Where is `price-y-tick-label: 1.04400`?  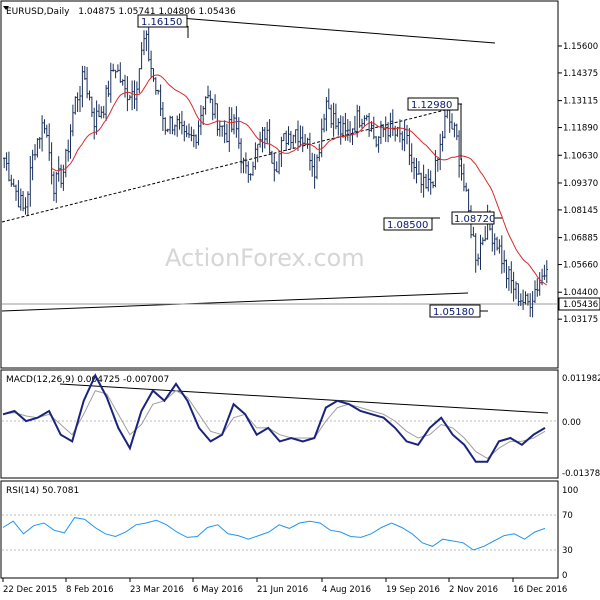 price-y-tick-label: 1.04400 is located at coordinates (580, 293).